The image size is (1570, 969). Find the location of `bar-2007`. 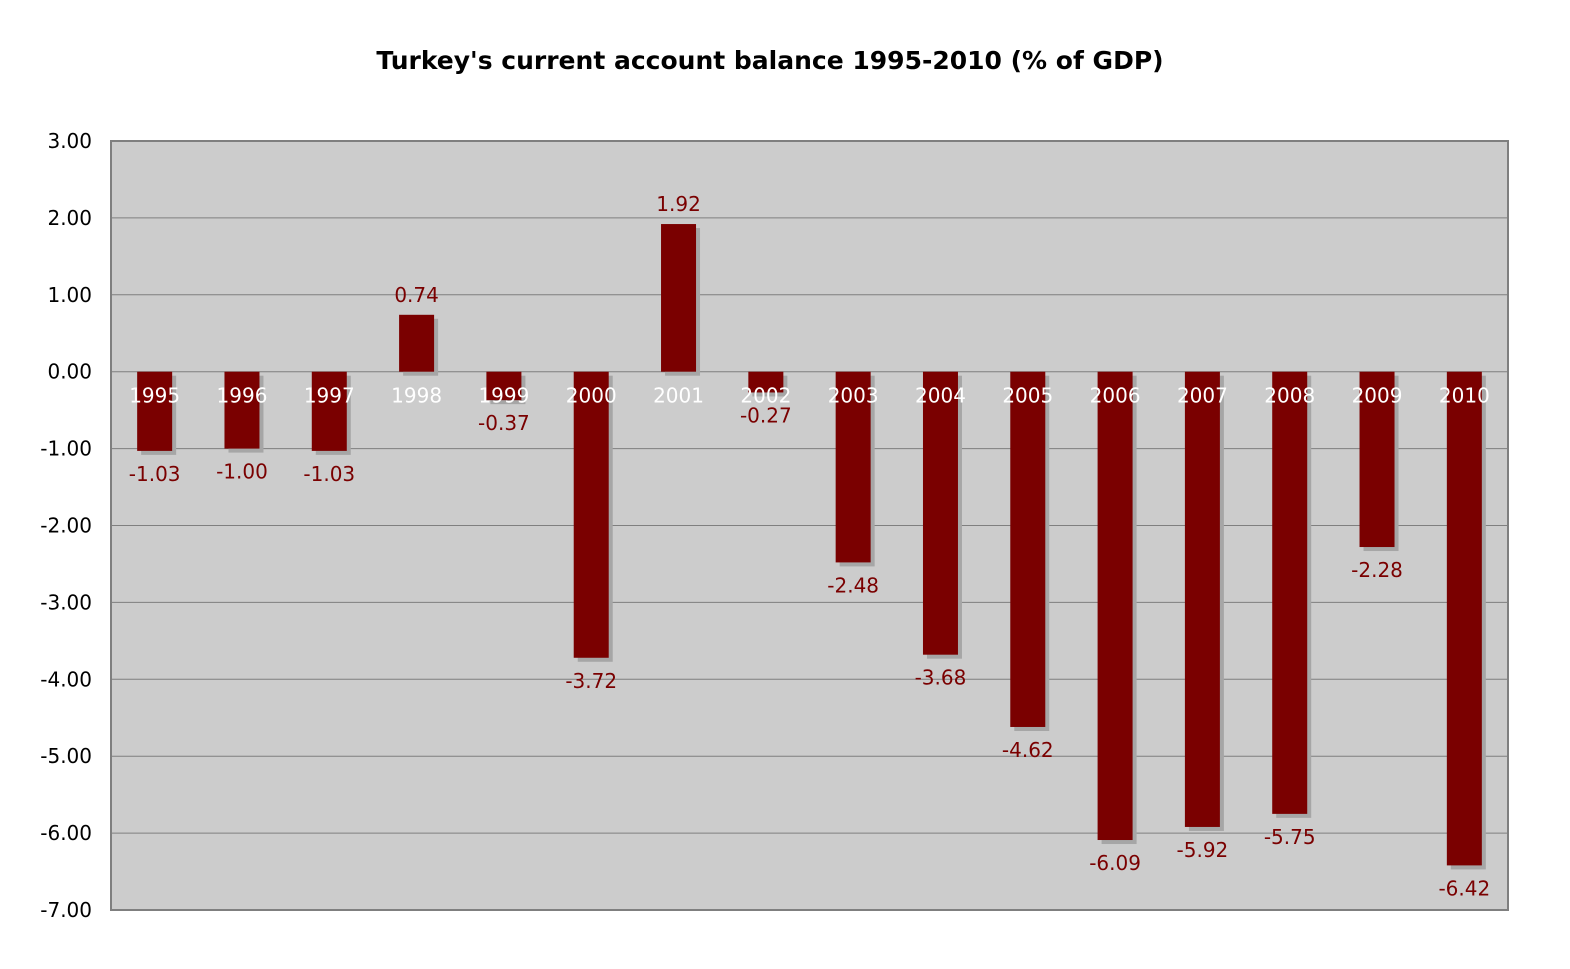

bar-2007 is located at coordinates (1202, 599).